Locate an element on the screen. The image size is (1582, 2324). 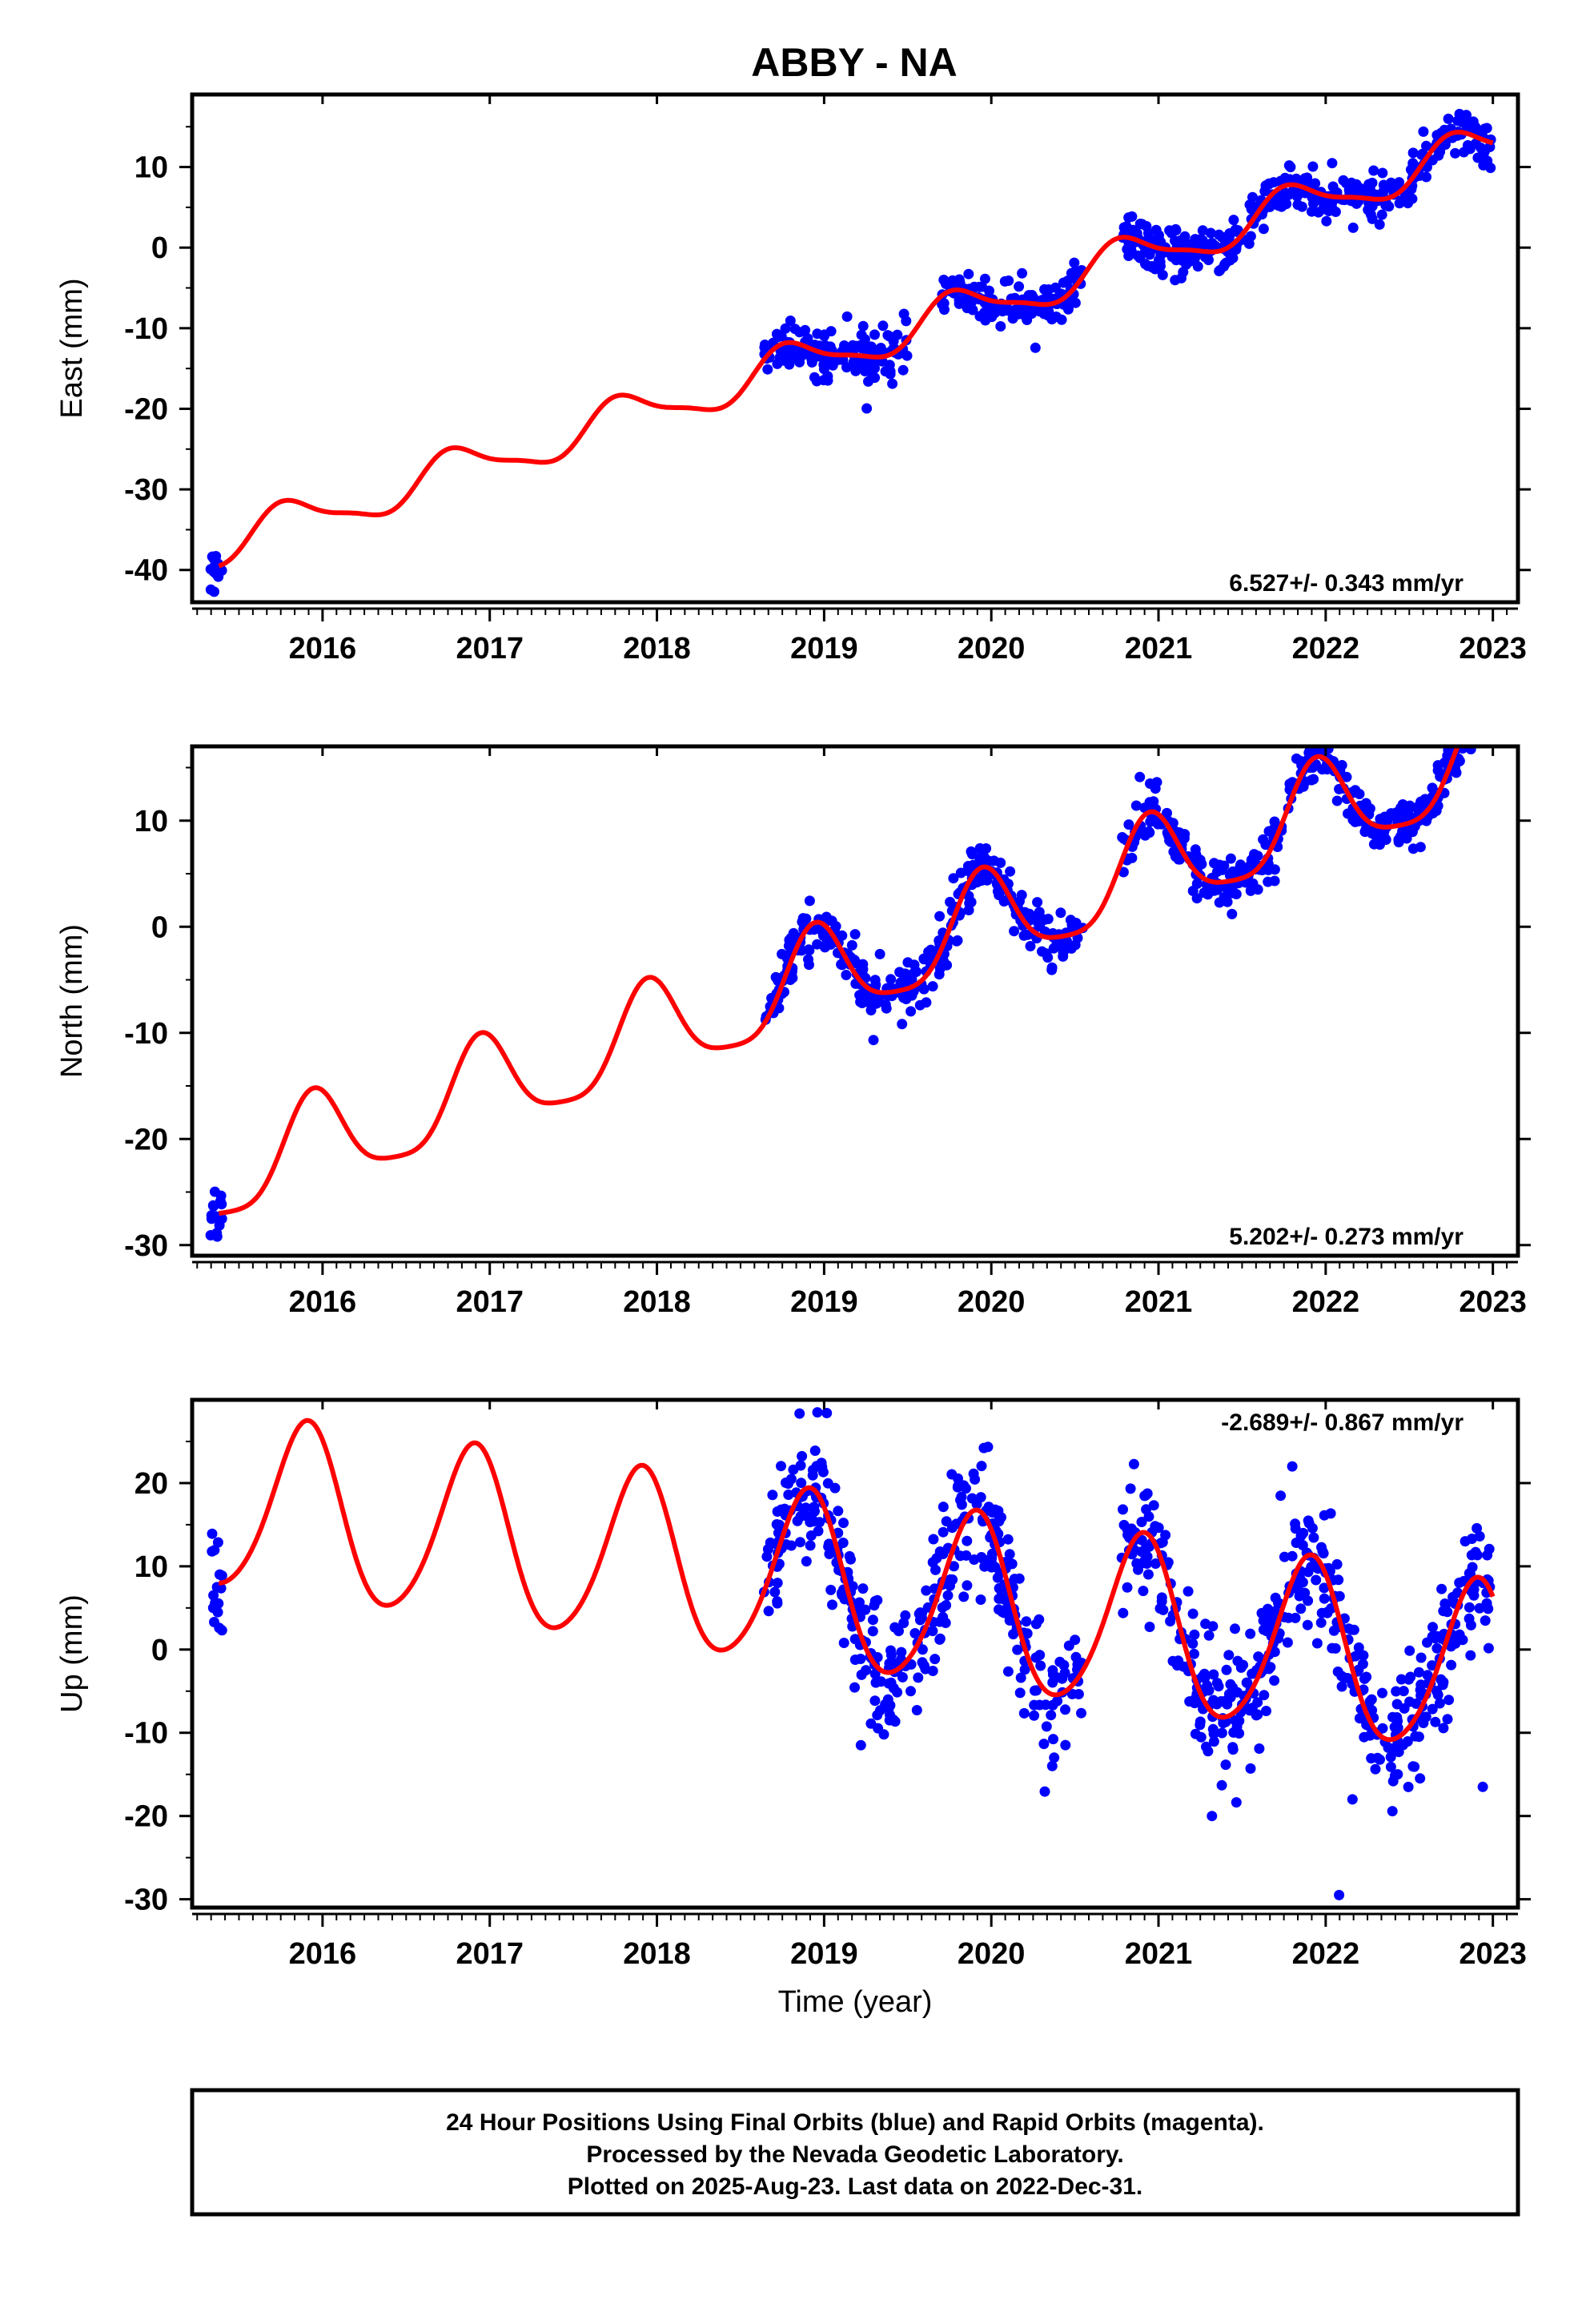
velocity-rate-label: 5.202+/- 0.273 mm/yr is located at coordinates (1346, 1237).